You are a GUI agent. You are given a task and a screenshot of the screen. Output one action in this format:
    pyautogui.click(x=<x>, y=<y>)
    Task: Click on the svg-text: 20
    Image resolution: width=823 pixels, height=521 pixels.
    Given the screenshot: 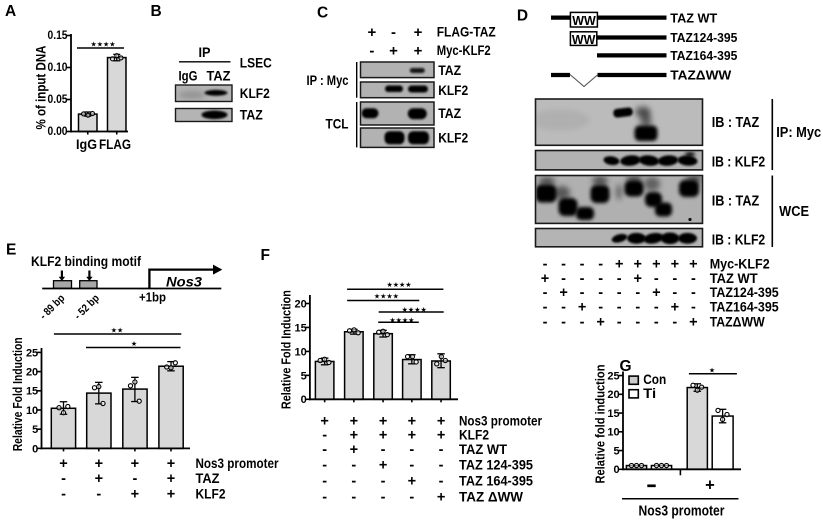 What is the action you would take?
    pyautogui.click(x=301, y=304)
    